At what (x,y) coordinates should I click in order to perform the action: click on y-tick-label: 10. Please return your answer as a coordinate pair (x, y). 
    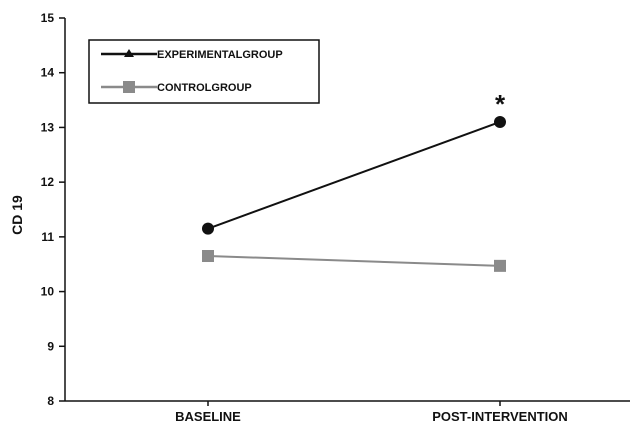
    Looking at the image, I should click on (48, 292).